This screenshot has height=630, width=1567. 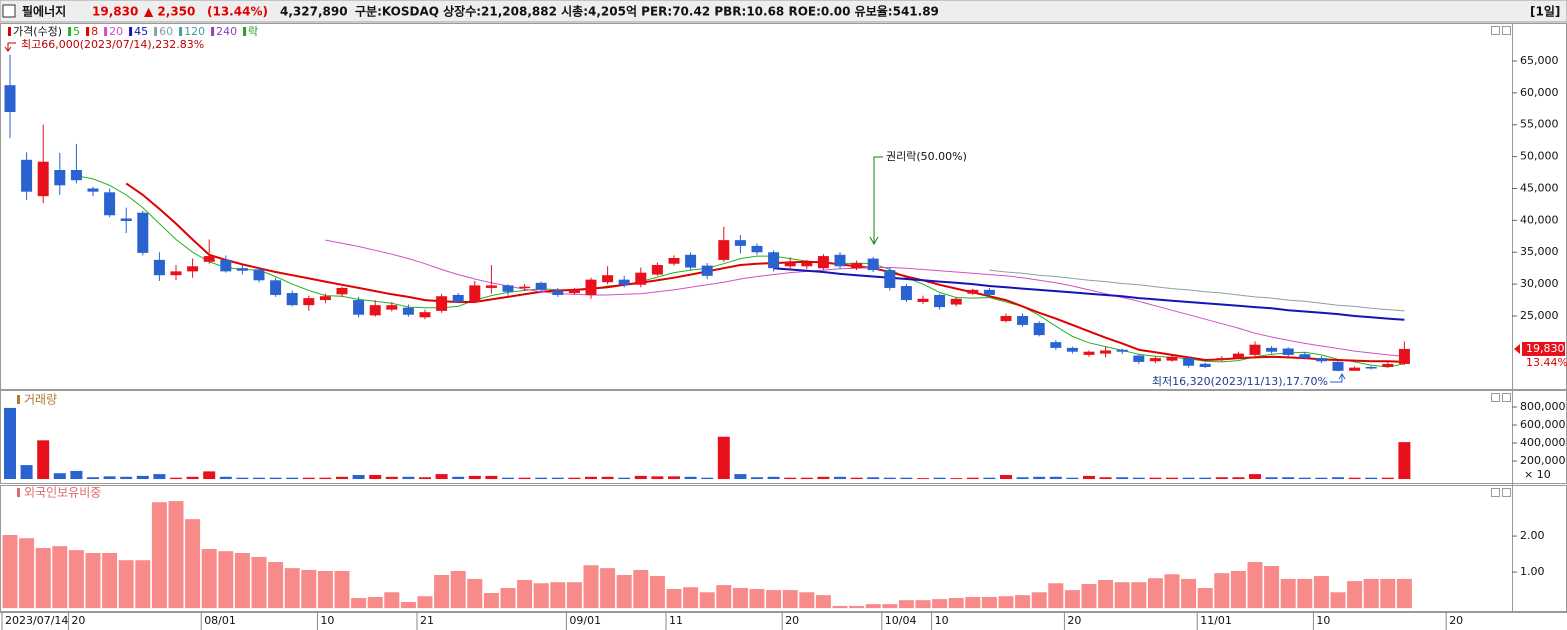 I want to click on change: ▲ 2,350, so click(x=169, y=12).